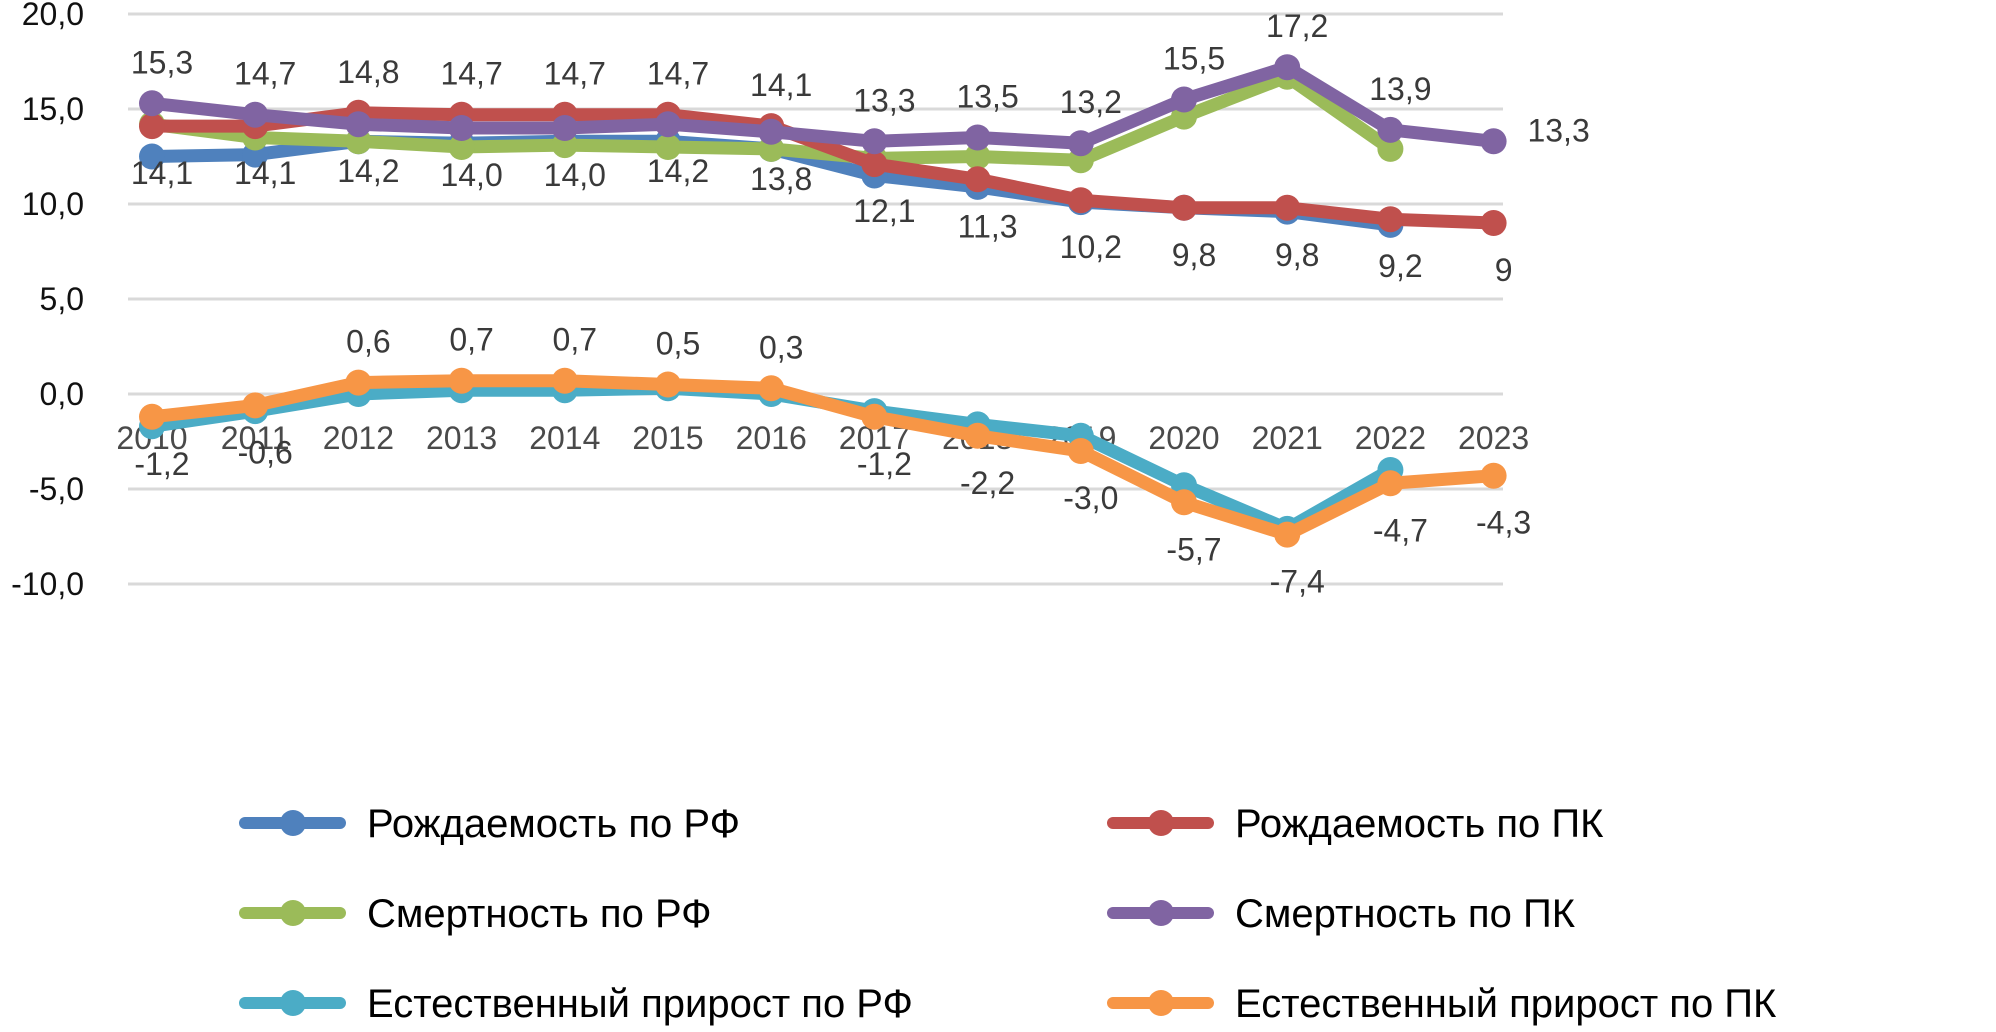 The image size is (1996, 1032). What do you see at coordinates (265, 452) in the screenshot?
I see `data-label: -0,6` at bounding box center [265, 452].